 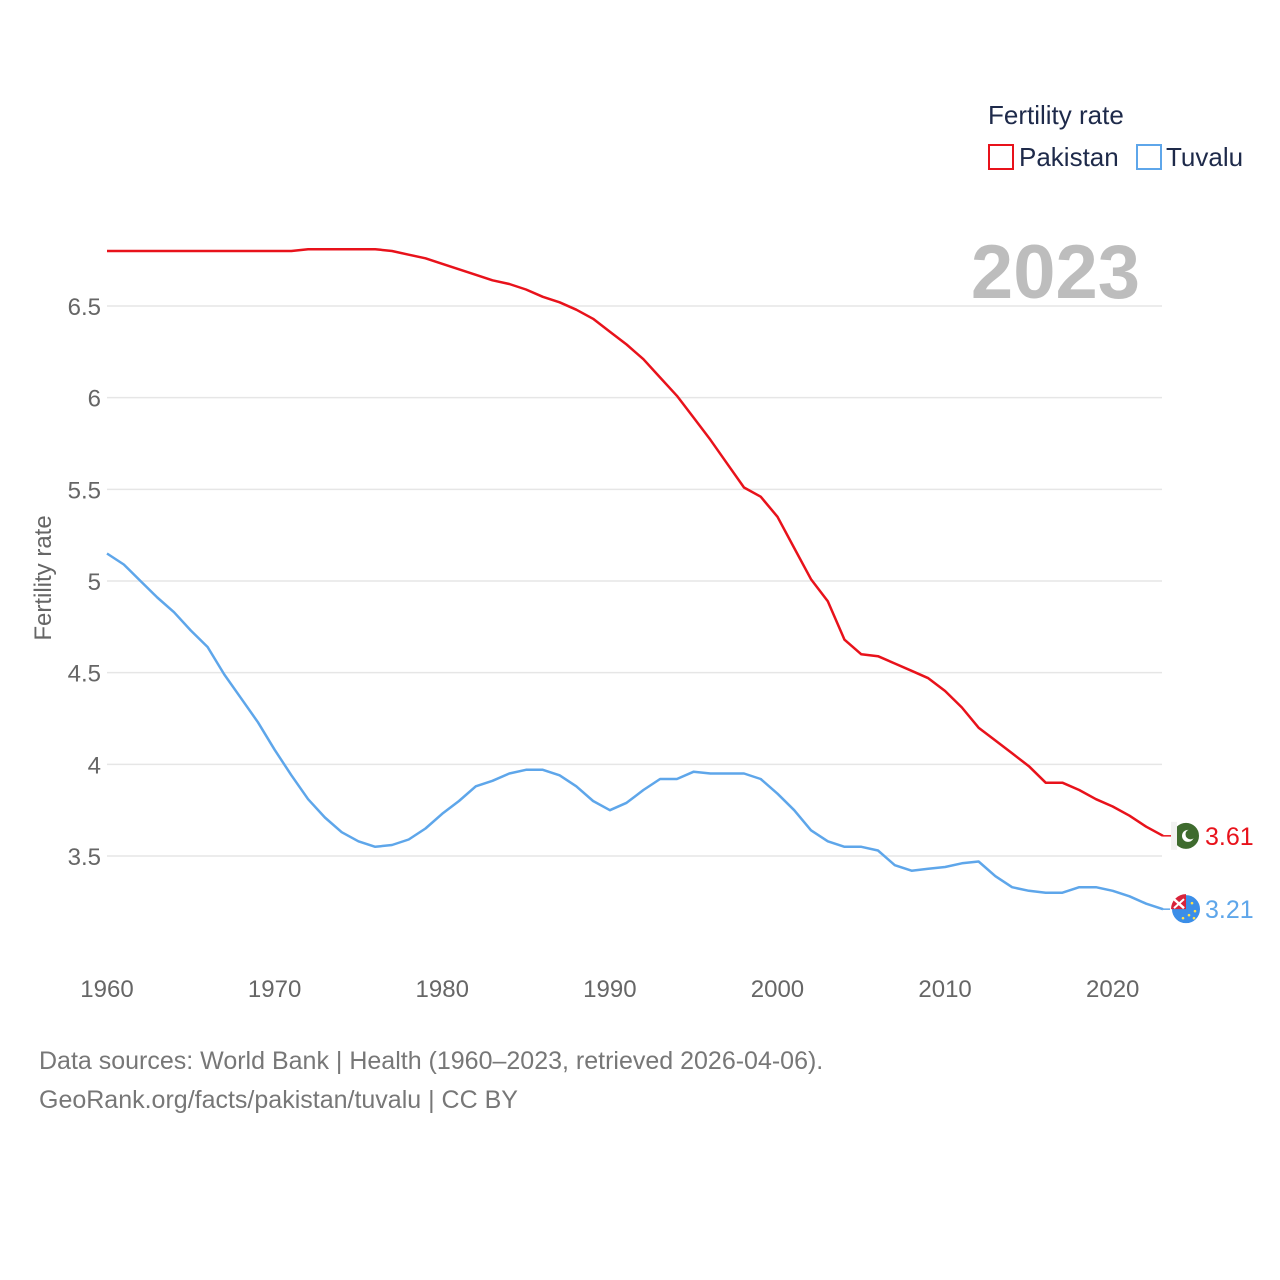 What do you see at coordinates (274, 989) in the screenshot?
I see `x-tick-label: 1970` at bounding box center [274, 989].